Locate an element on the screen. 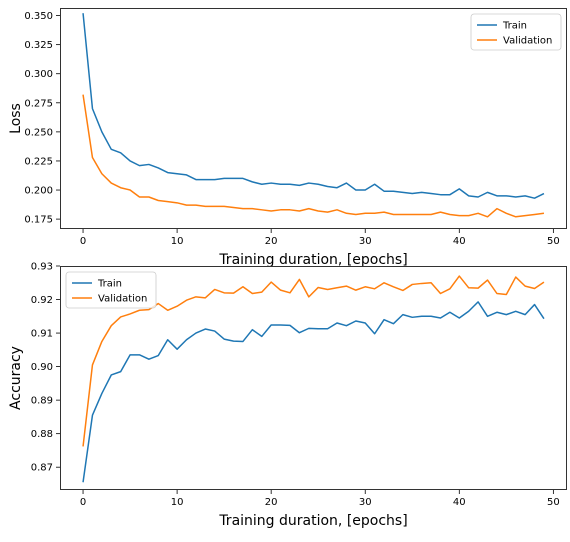  accuracy-y-tick-label: 0.90 is located at coordinates (42, 367).